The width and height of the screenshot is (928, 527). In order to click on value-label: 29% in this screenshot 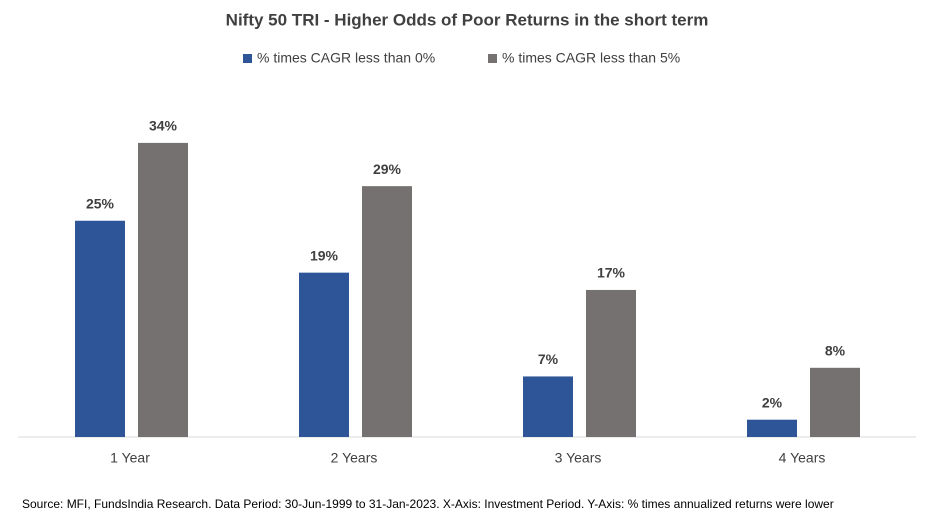, I will do `click(387, 169)`.